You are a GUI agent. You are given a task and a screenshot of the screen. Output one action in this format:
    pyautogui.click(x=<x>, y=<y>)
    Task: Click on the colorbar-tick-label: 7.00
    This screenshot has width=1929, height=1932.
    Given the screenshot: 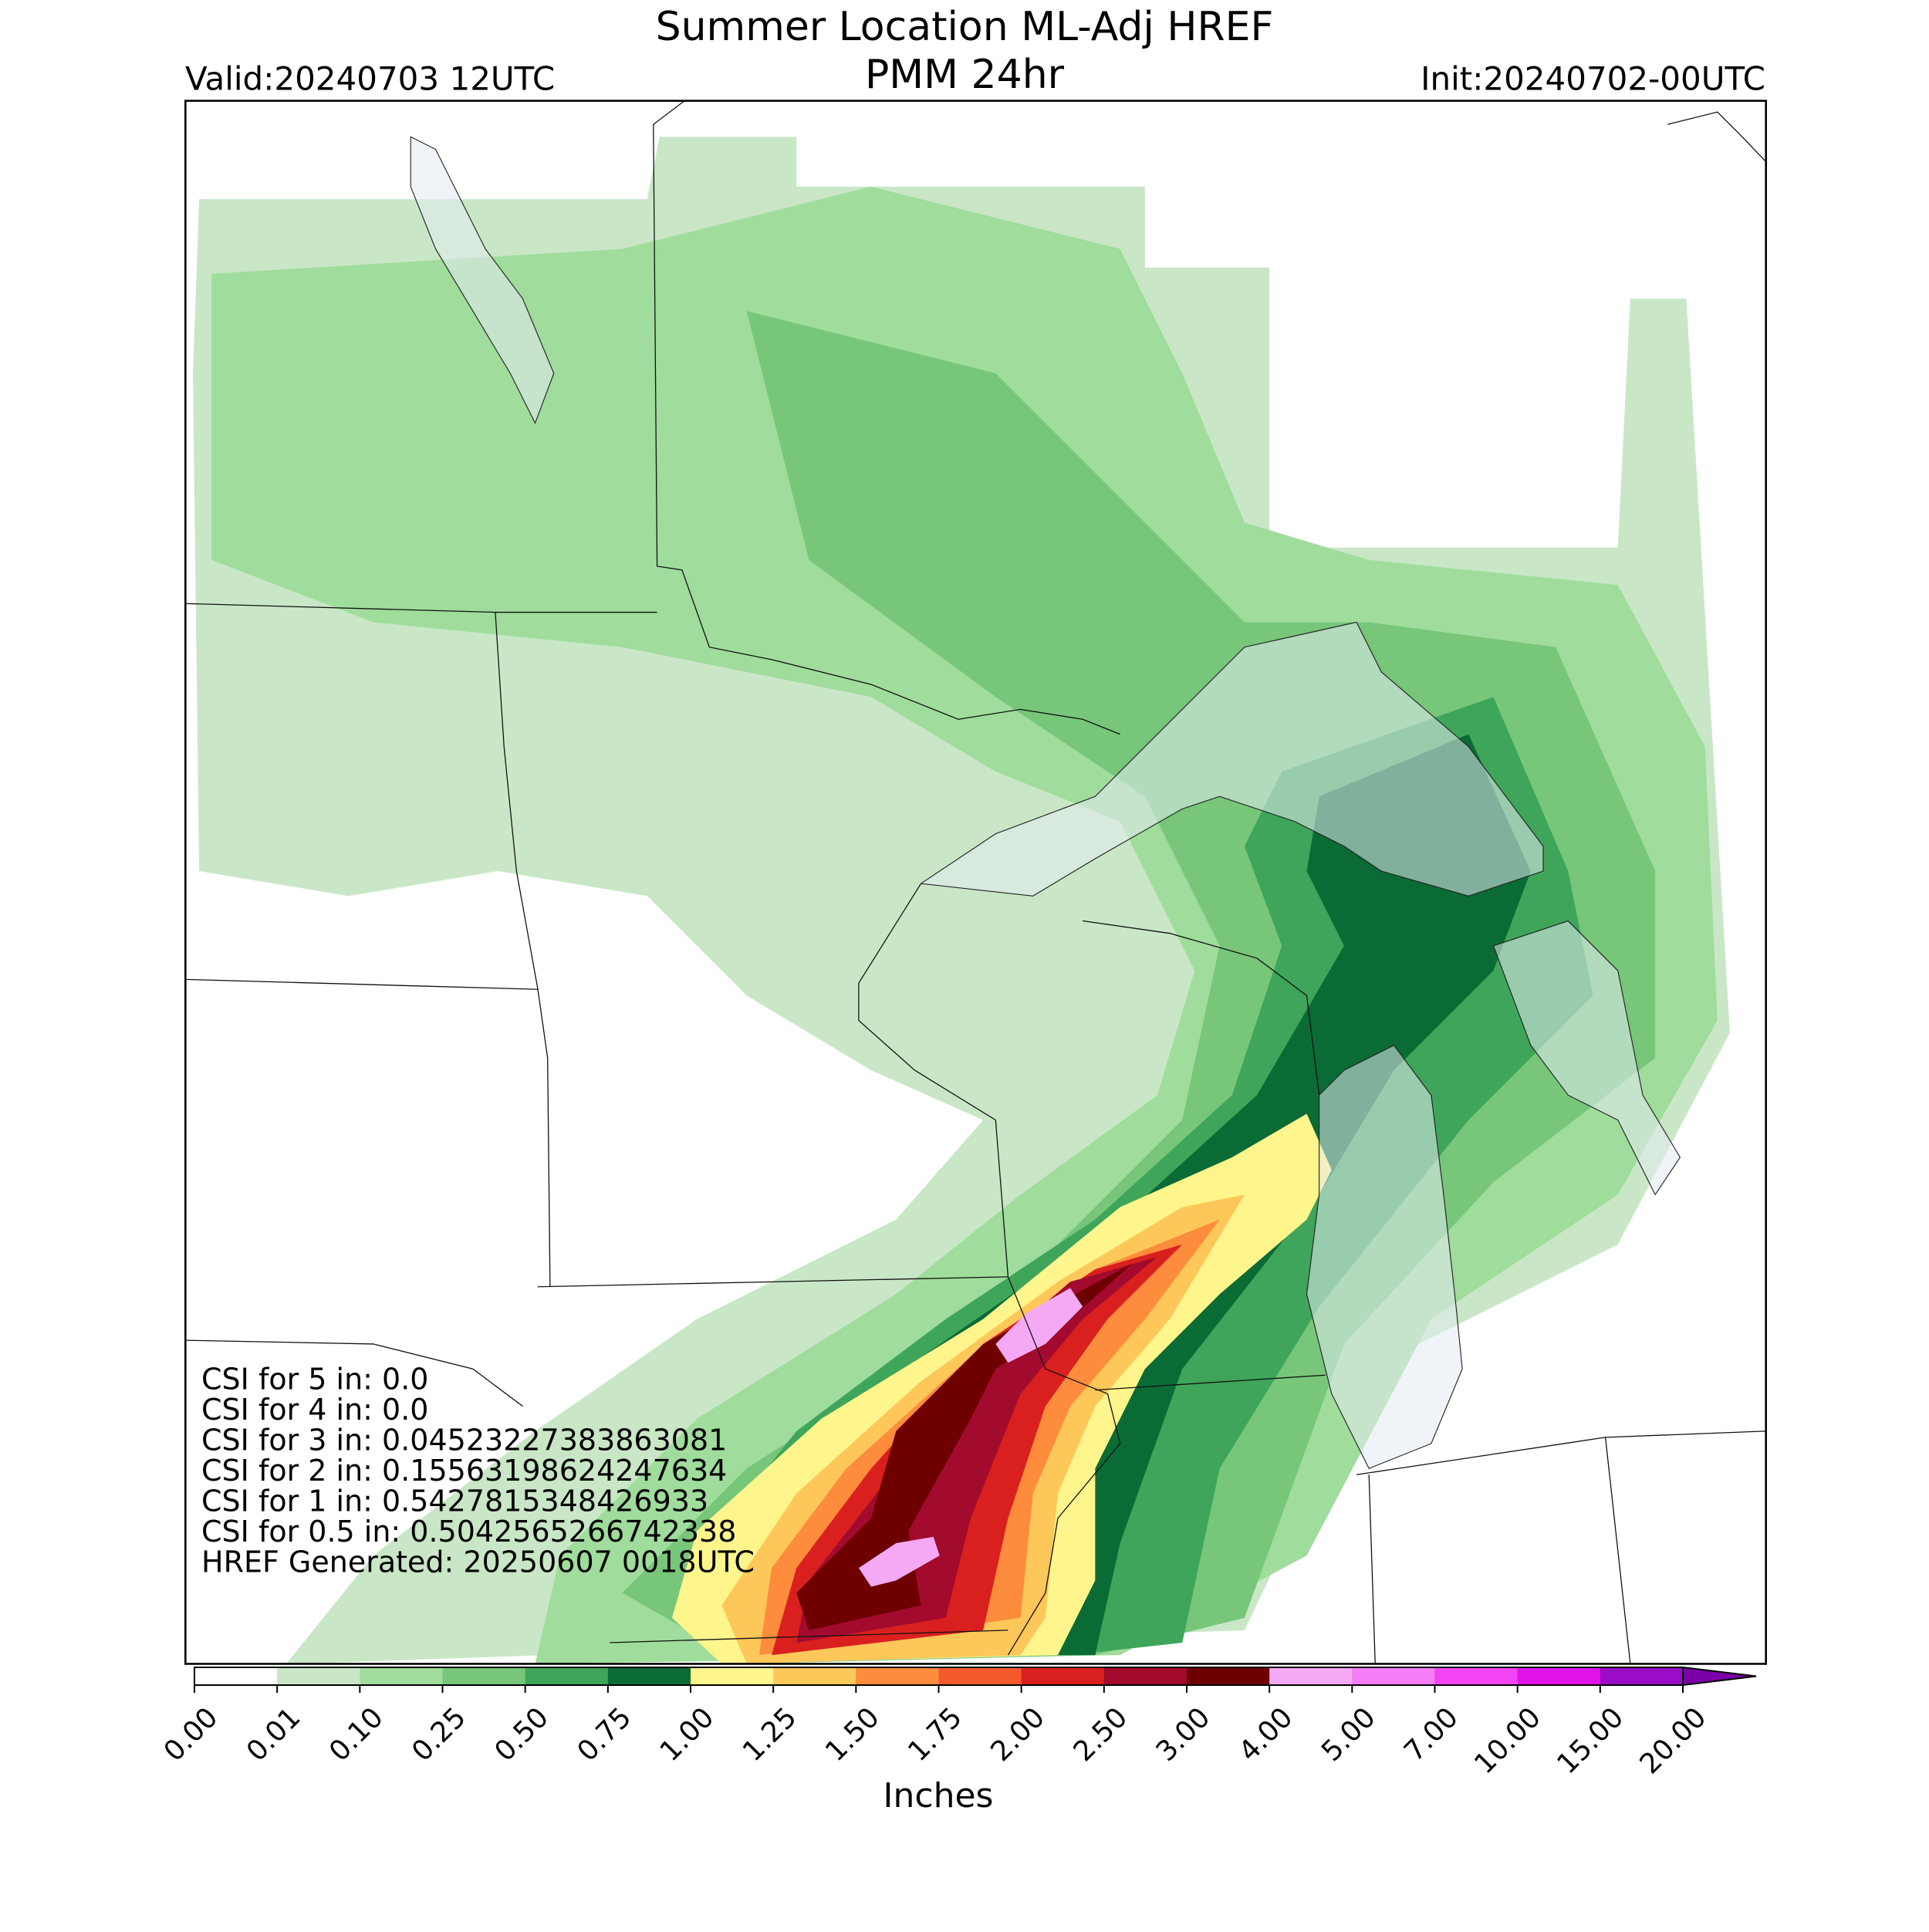 What is the action you would take?
    pyautogui.click(x=1431, y=1734)
    